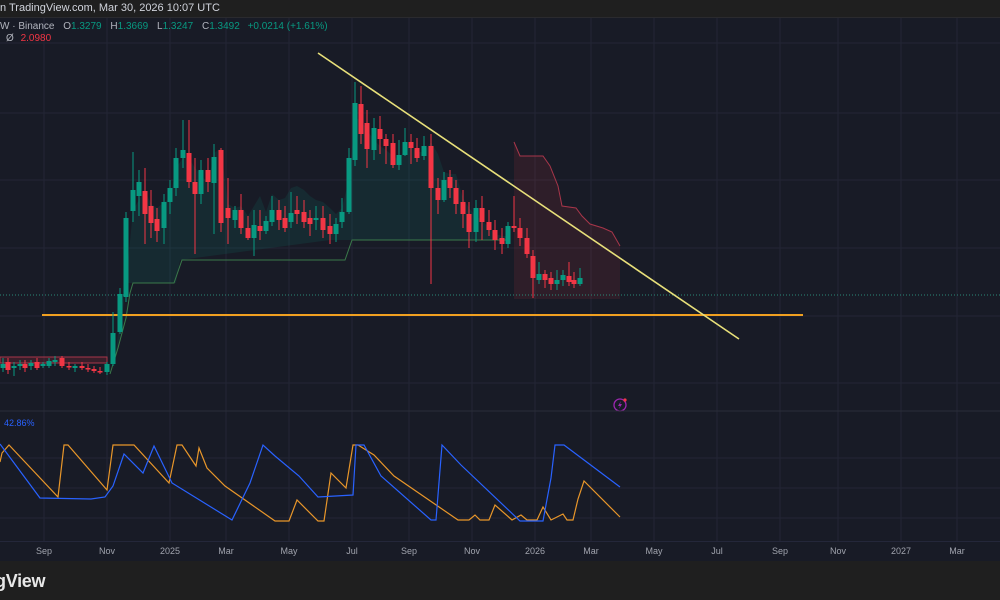 Image resolution: width=1000 pixels, height=600 pixels. What do you see at coordinates (27, 26) in the screenshot?
I see `symbol-label: W · Binance` at bounding box center [27, 26].